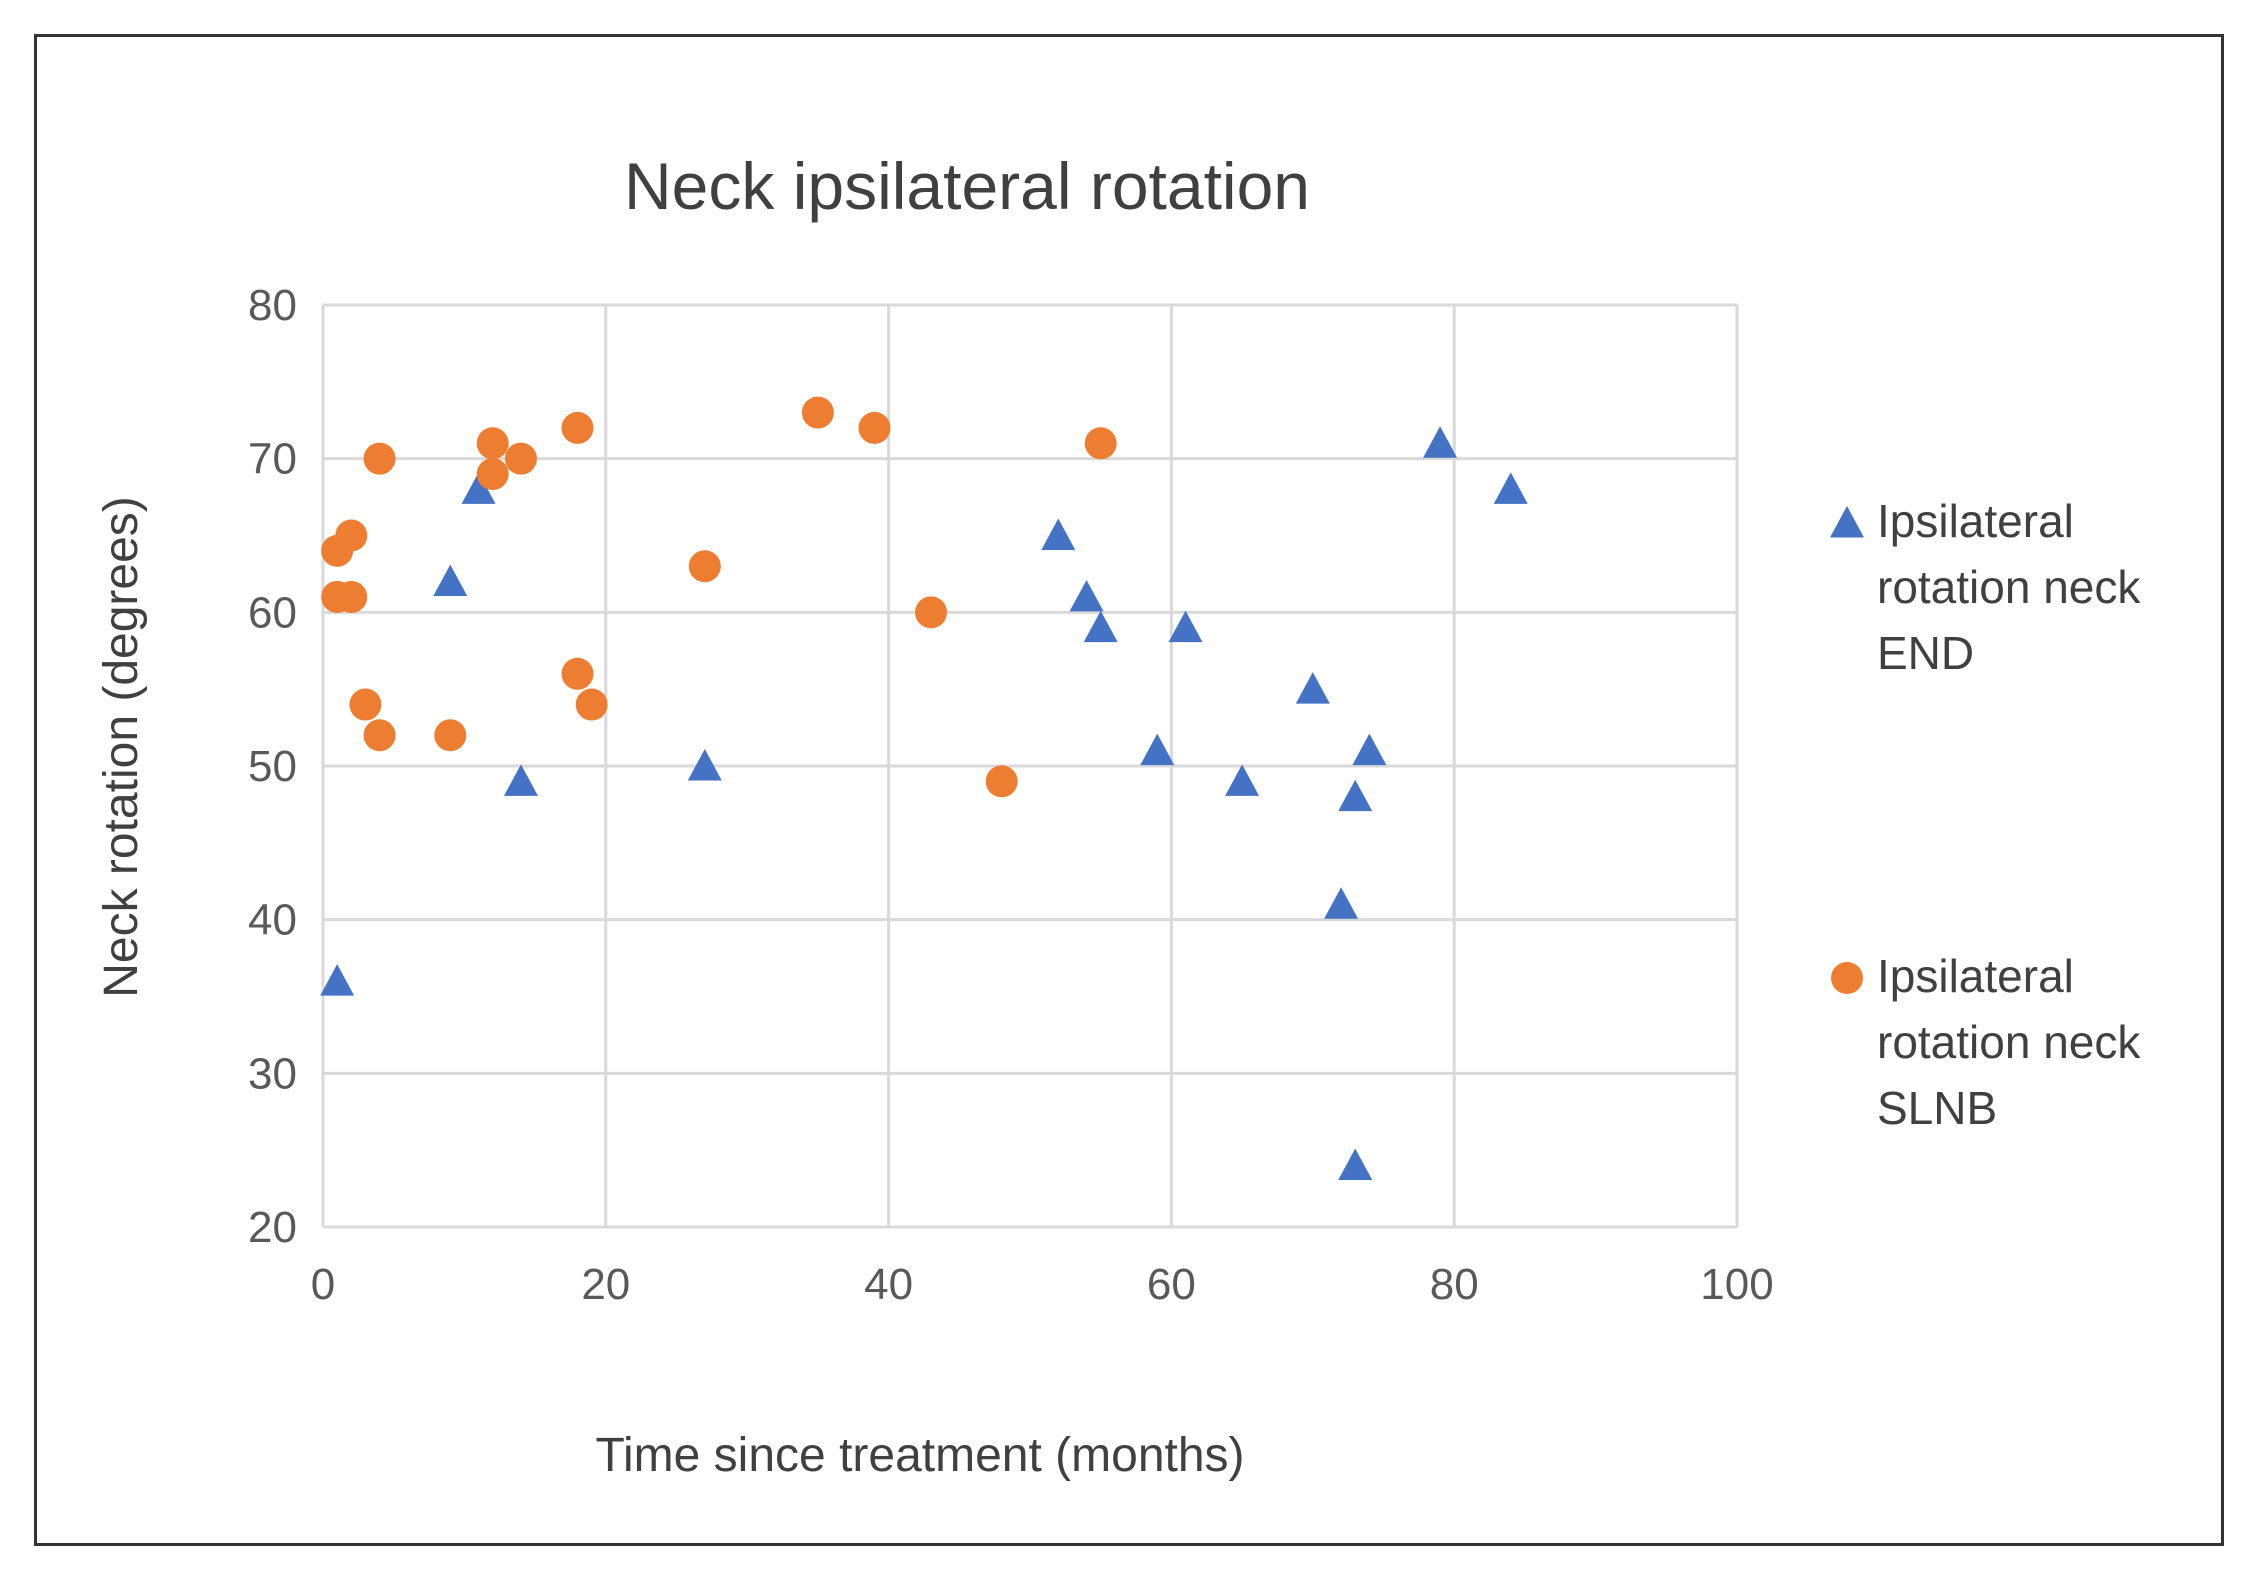  What do you see at coordinates (919, 1455) in the screenshot?
I see `x-axis-label: Time since treatment (months)` at bounding box center [919, 1455].